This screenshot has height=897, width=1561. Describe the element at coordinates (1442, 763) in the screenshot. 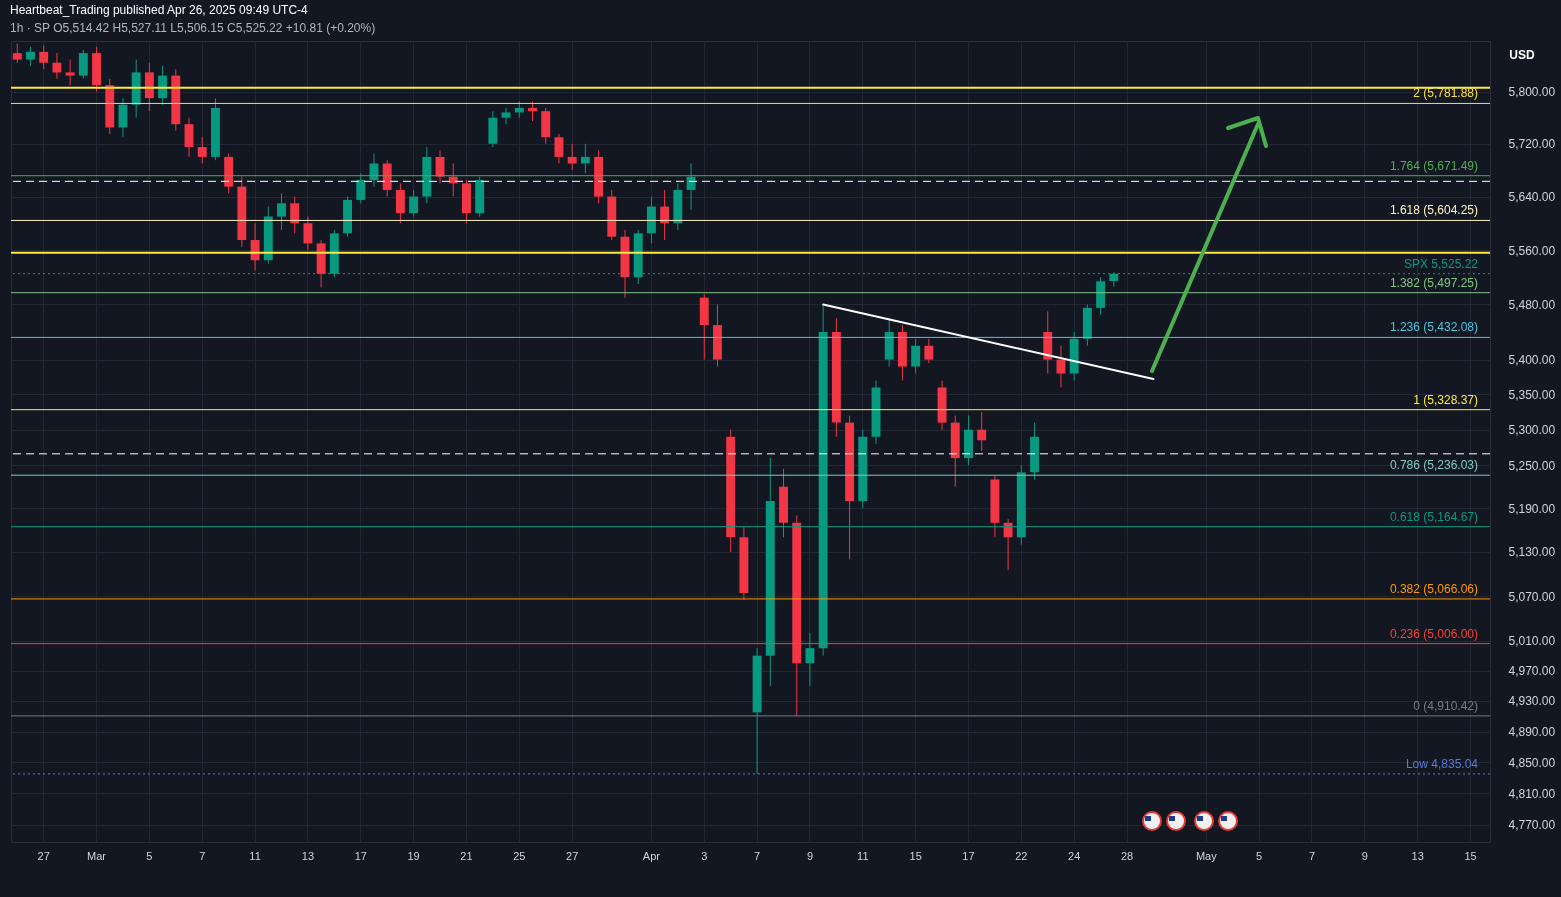

I see `ref-line-label: Low 4,835.04` at that location.